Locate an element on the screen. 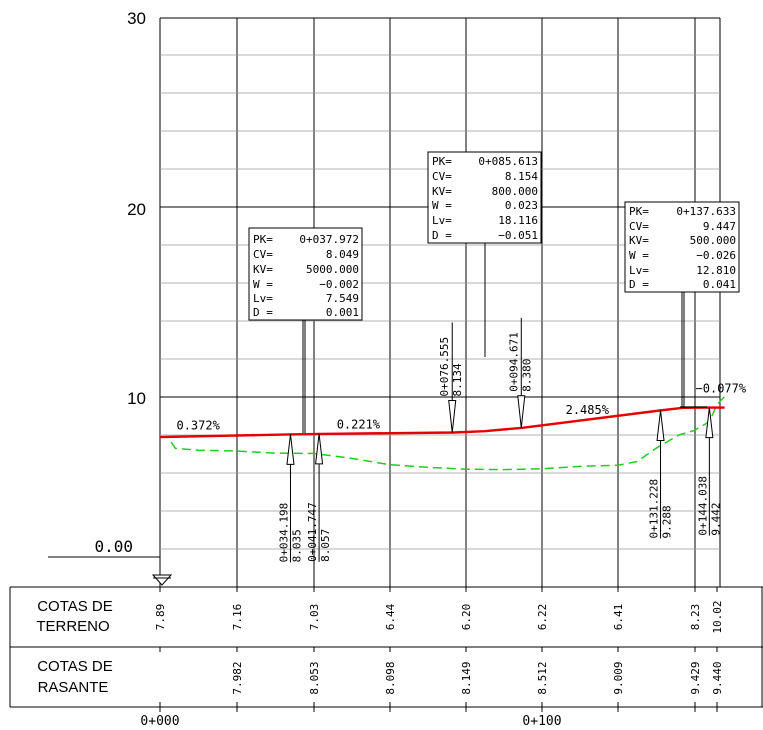  rasante-line is located at coordinates (442, 422).